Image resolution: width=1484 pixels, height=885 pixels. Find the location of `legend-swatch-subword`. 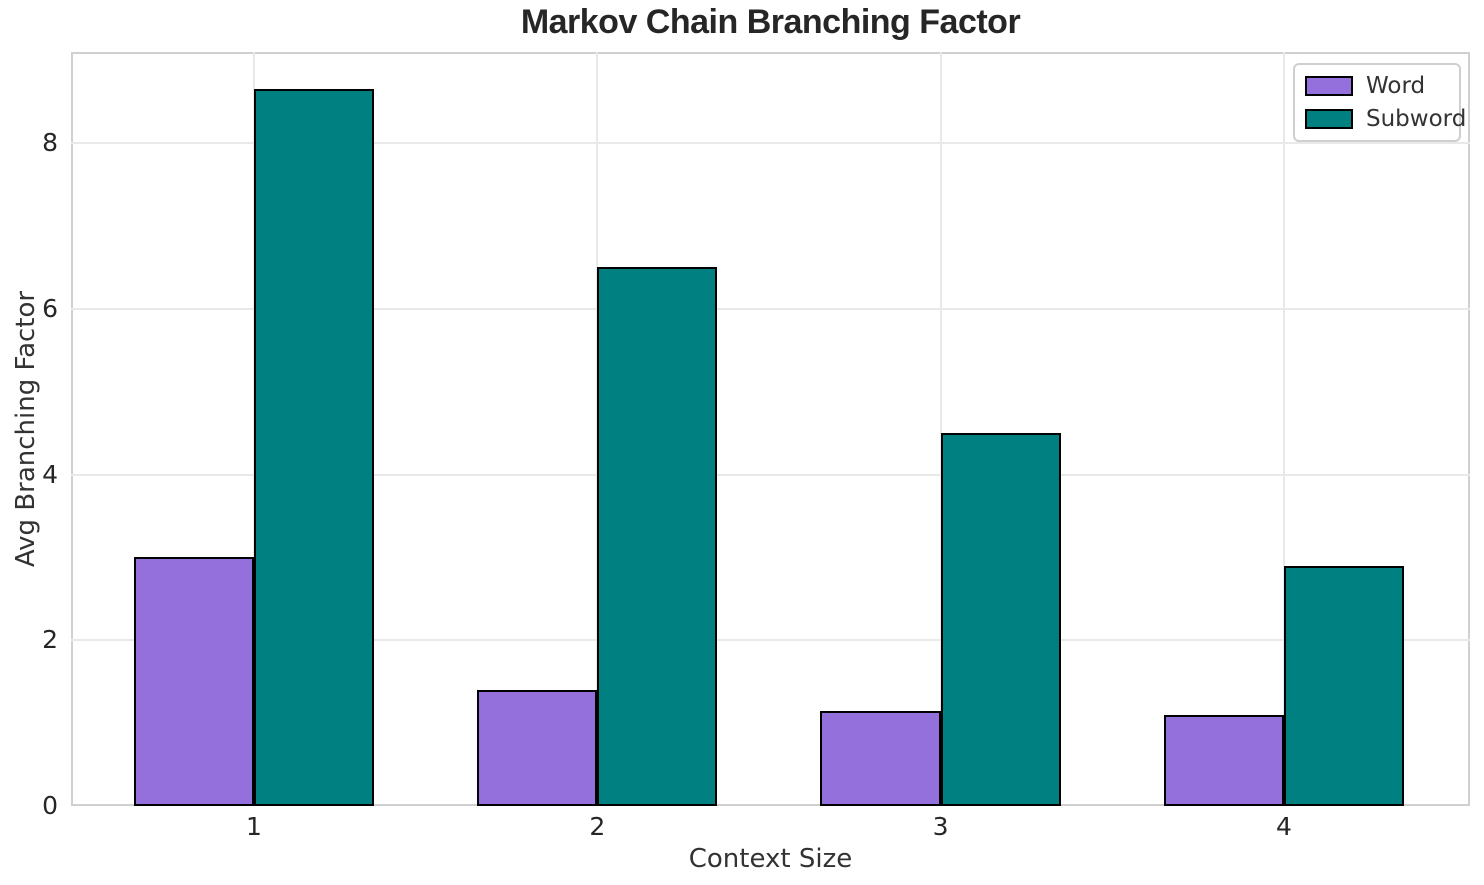

legend-swatch-subword is located at coordinates (1329, 119).